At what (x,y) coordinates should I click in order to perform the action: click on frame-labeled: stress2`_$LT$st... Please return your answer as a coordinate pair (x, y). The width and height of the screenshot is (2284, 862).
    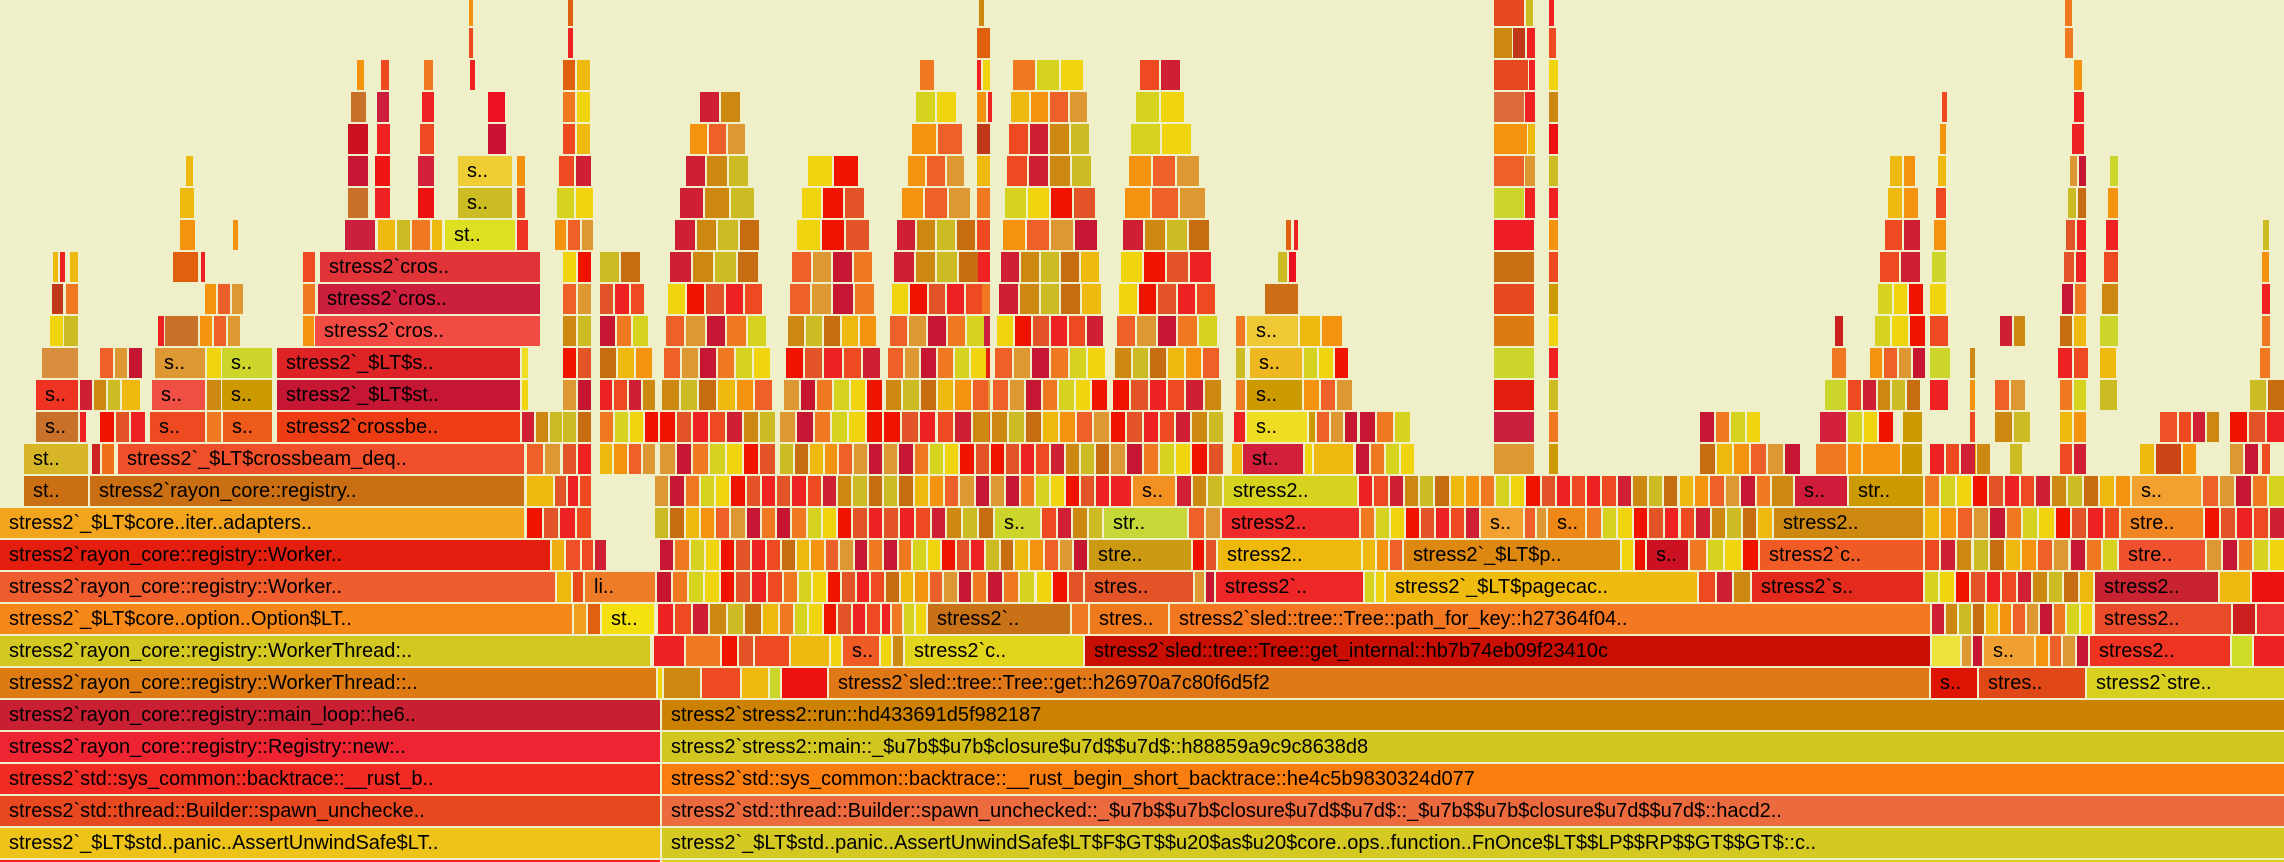
    Looking at the image, I should click on (398, 395).